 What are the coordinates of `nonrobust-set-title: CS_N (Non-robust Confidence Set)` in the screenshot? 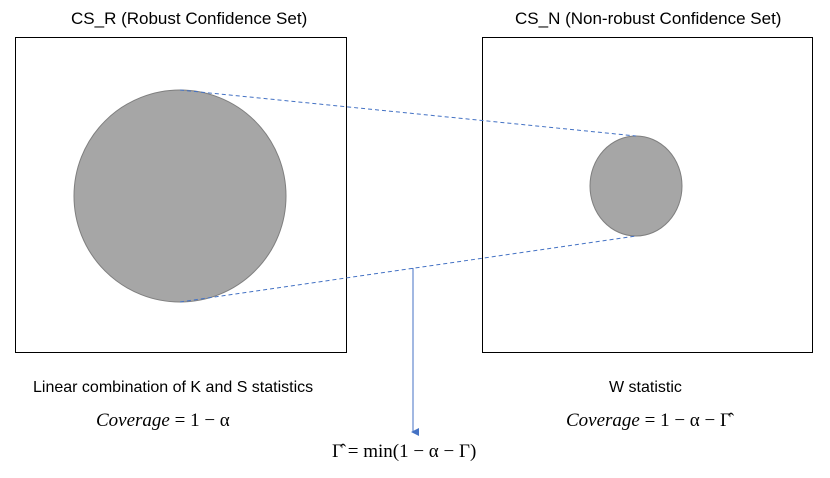 It's located at (648, 18).